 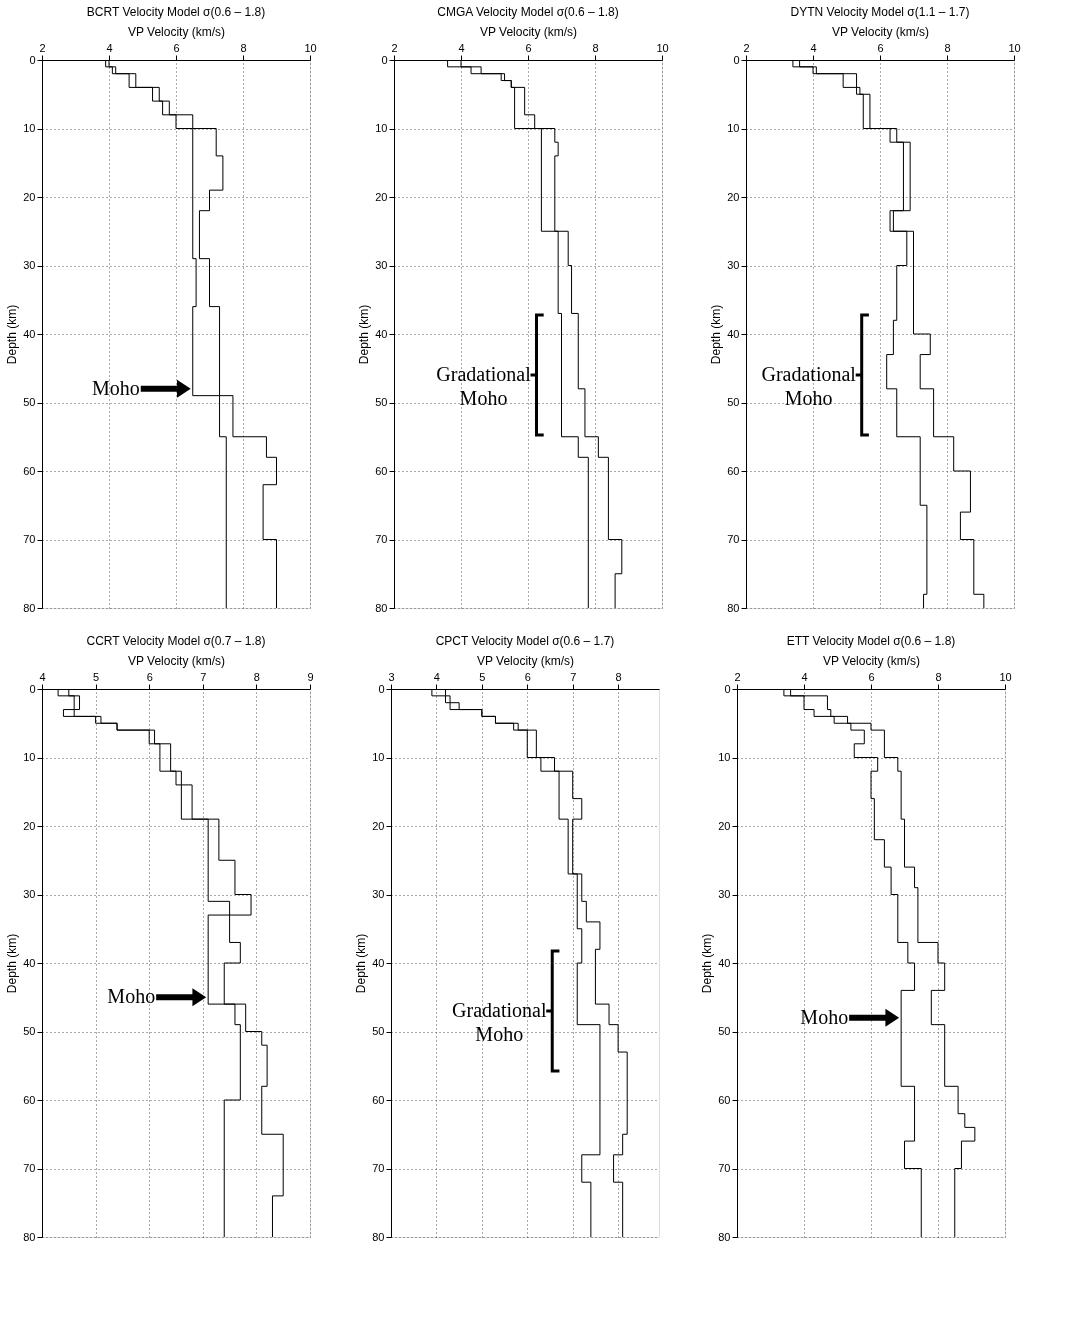 What do you see at coordinates (176, 12) in the screenshot?
I see `chart-title: BCRT Velocity Model σ(0.6 – 1.8)` at bounding box center [176, 12].